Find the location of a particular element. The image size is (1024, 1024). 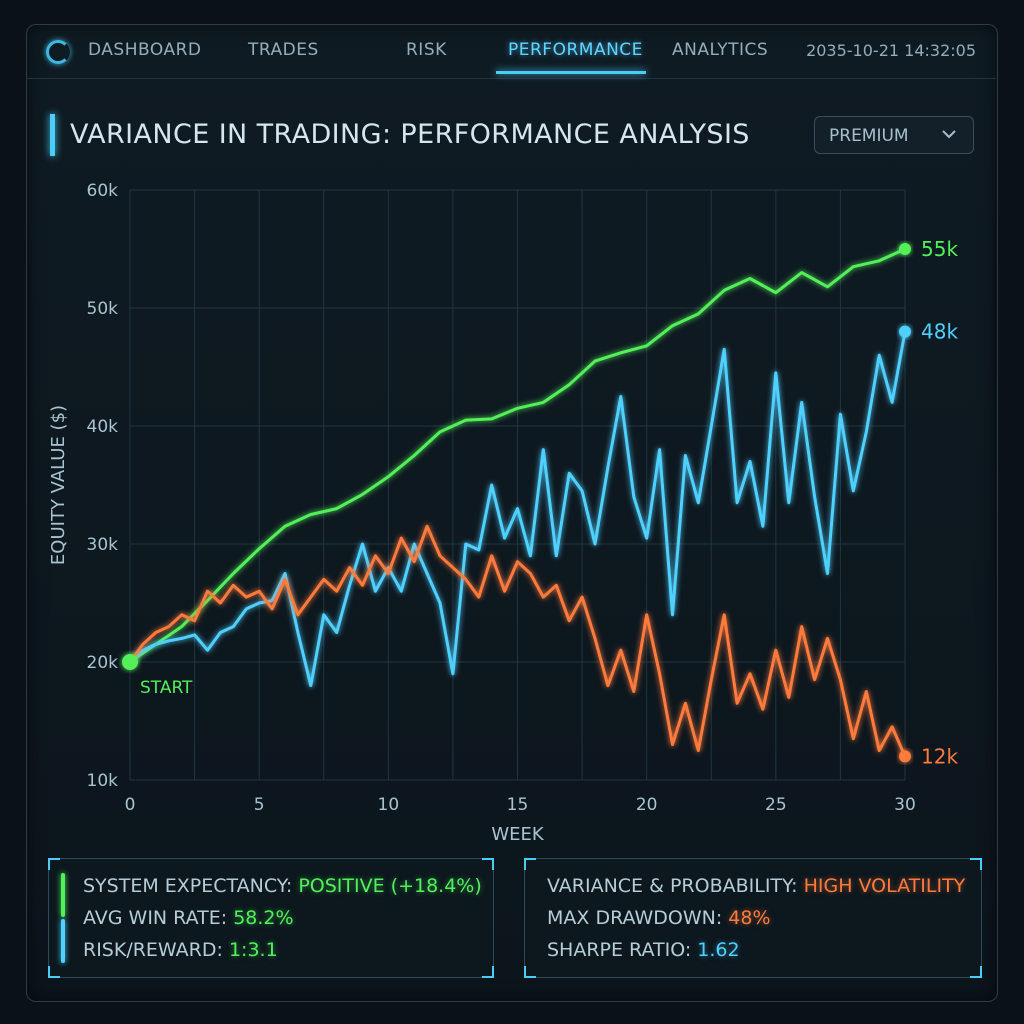

x-tick-label: 15 is located at coordinates (518, 805).